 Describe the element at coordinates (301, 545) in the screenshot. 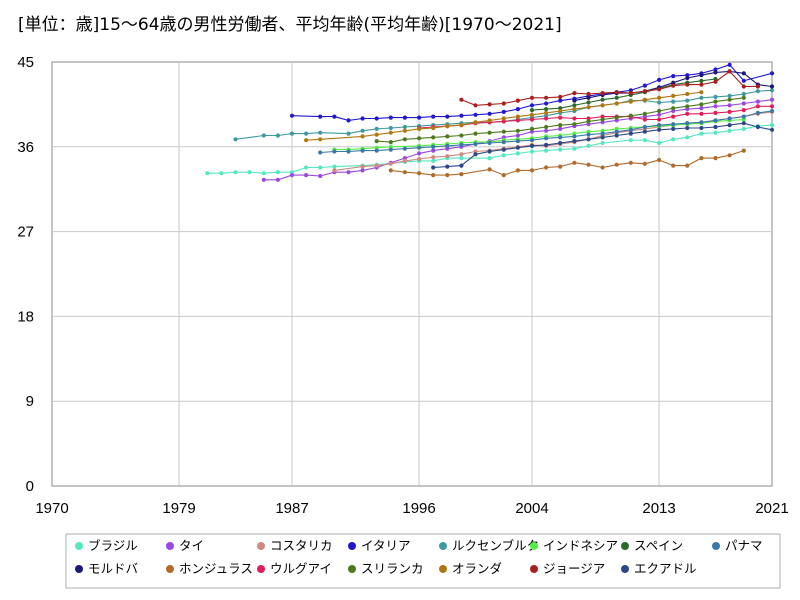

I see `legend-label: コスタリカ` at that location.